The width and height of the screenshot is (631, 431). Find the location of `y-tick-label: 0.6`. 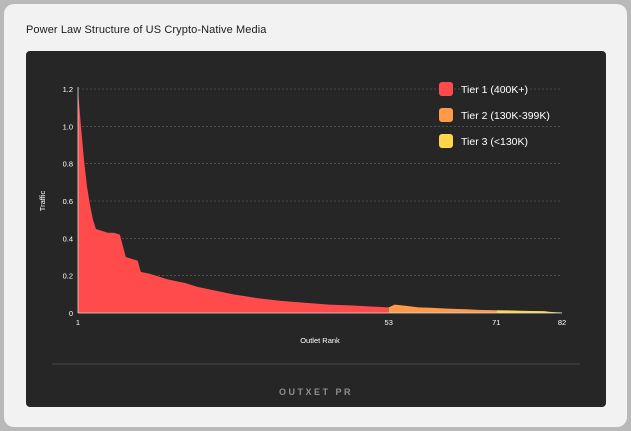

y-tick-label: 0.6 is located at coordinates (68, 201).